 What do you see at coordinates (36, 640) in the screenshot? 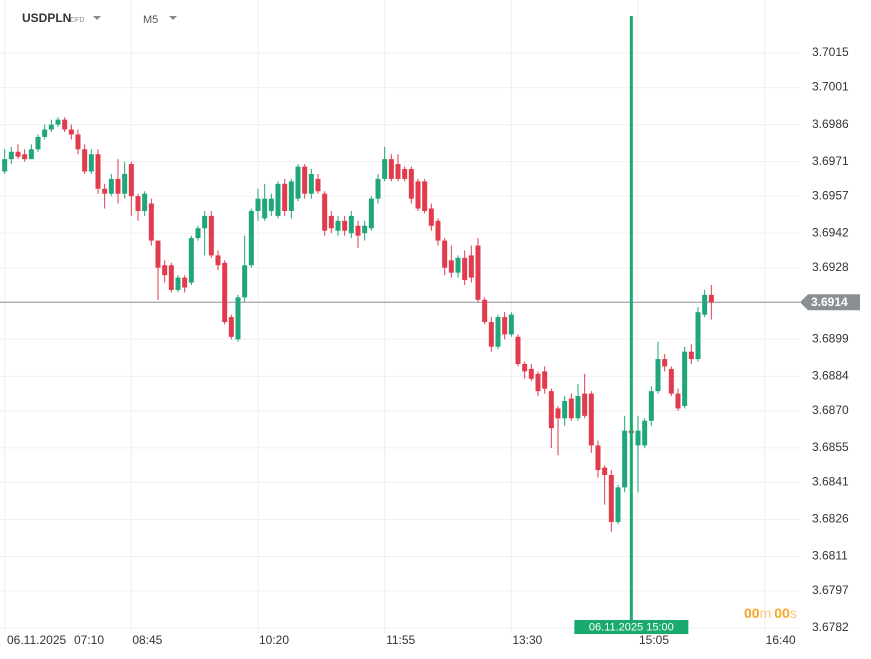
I see `date-label: 06.11.2025` at bounding box center [36, 640].